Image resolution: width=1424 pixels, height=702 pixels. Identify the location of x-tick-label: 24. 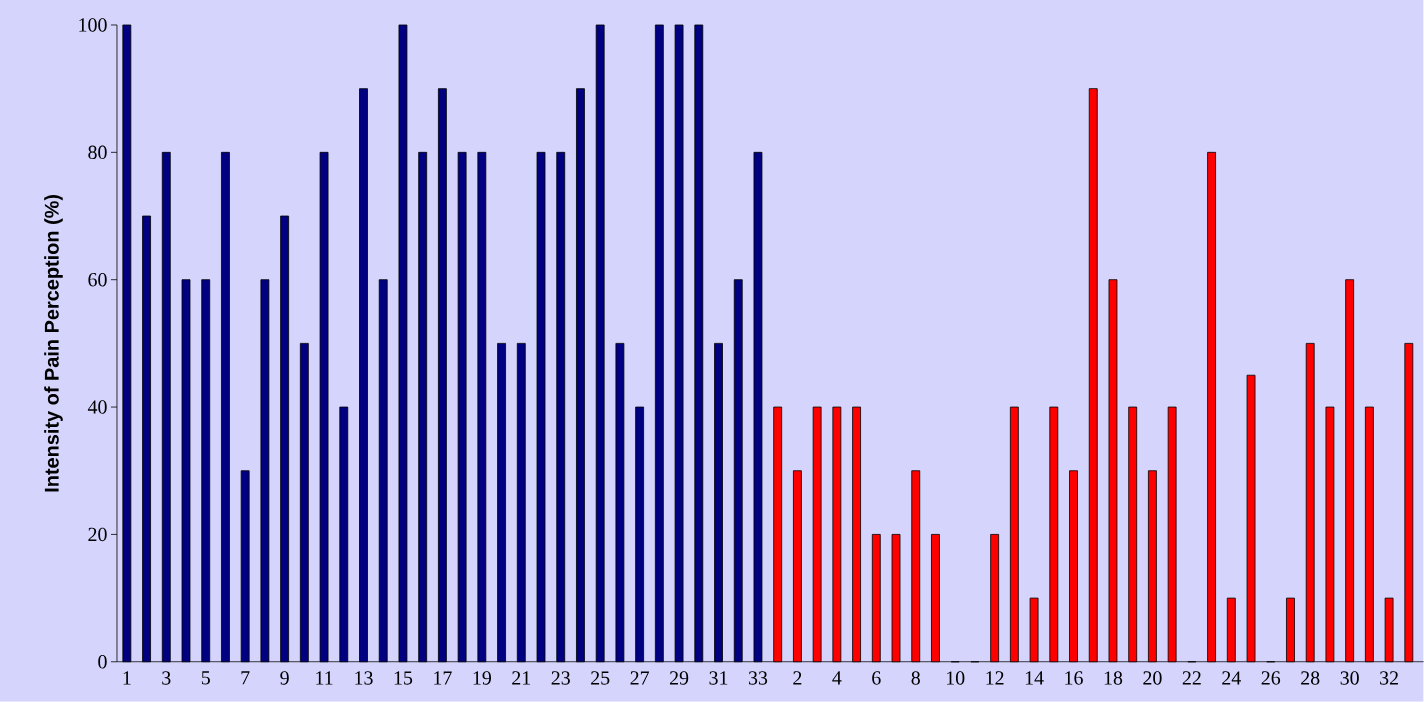
(1231, 678).